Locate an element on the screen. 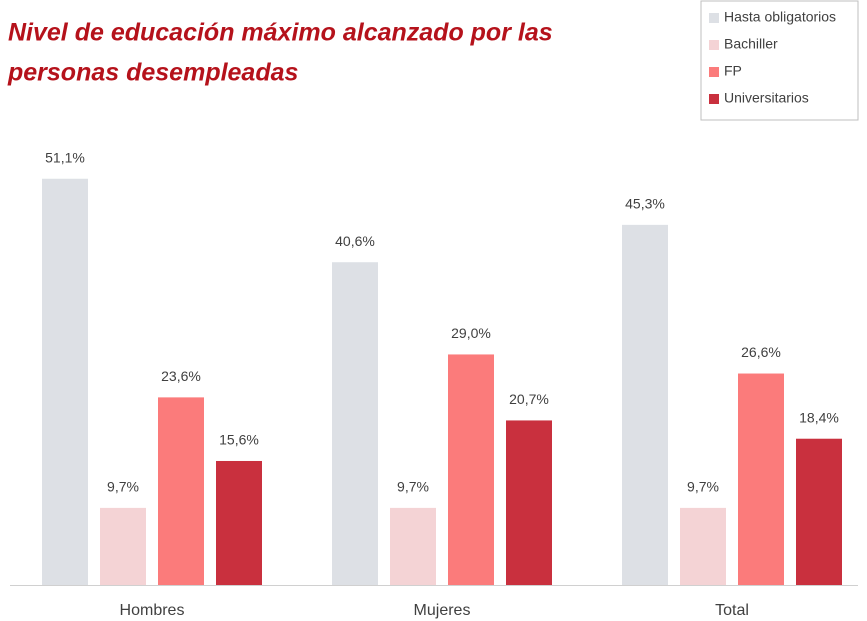 This screenshot has width=867, height=621. data-label: 40,6% is located at coordinates (355, 241).